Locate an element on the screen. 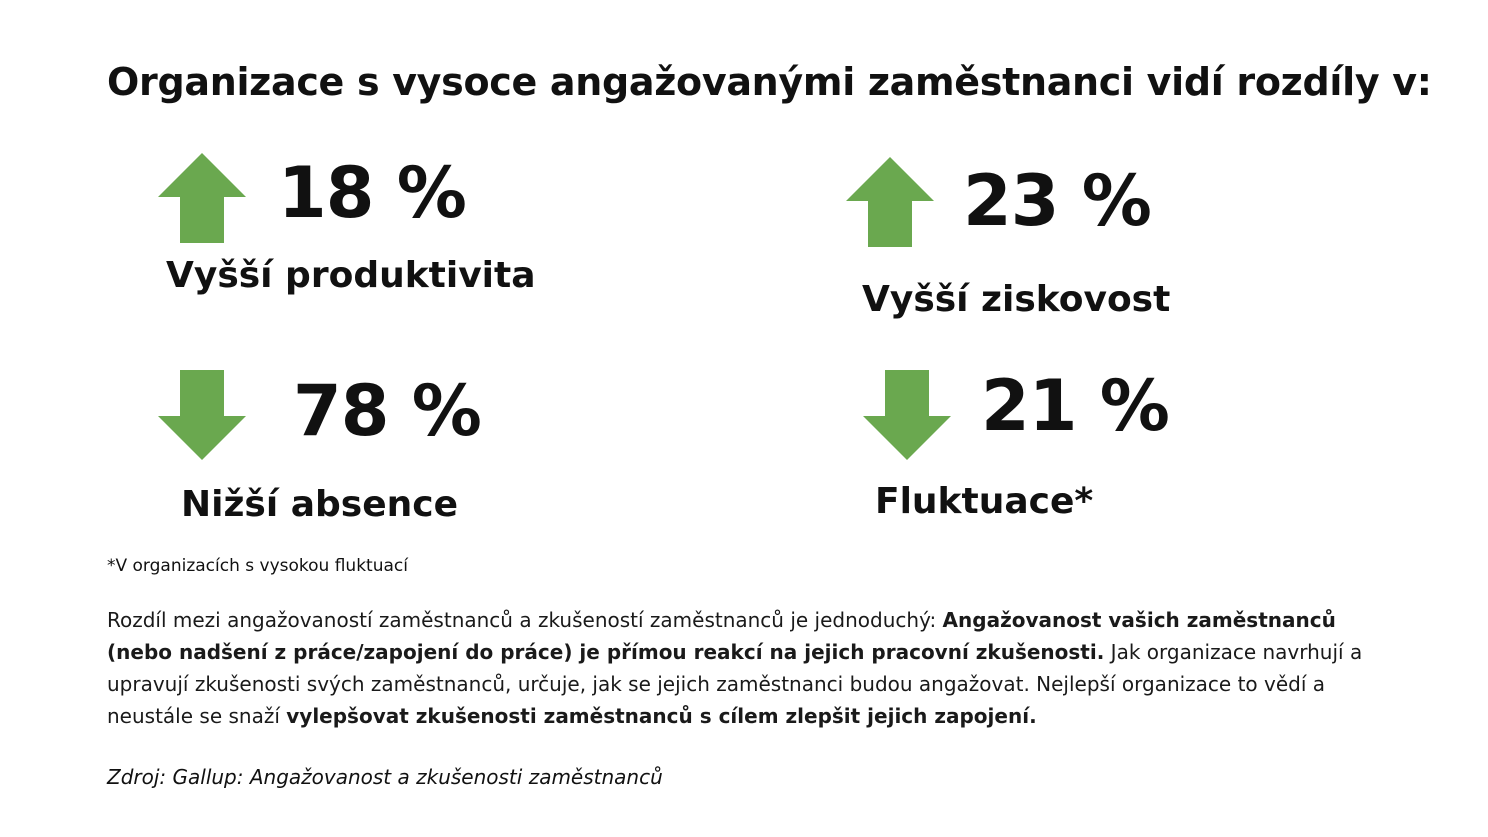 Image resolution: width=1488 pixels, height=837 pixels. stat-label-profitability: Vyšší ziskovost is located at coordinates (1016, 299).